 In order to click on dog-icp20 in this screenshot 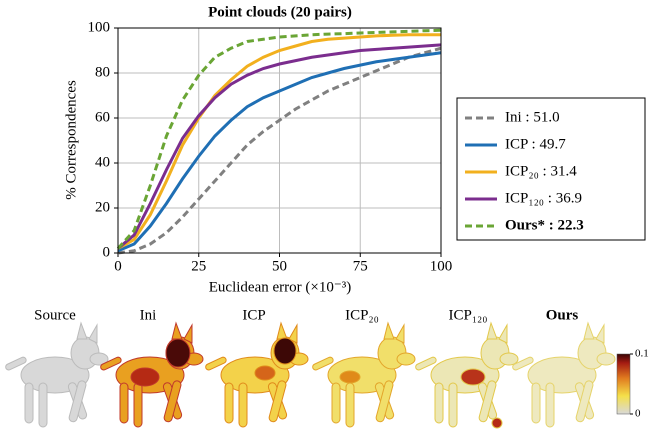, I will do `click(363, 375)`.